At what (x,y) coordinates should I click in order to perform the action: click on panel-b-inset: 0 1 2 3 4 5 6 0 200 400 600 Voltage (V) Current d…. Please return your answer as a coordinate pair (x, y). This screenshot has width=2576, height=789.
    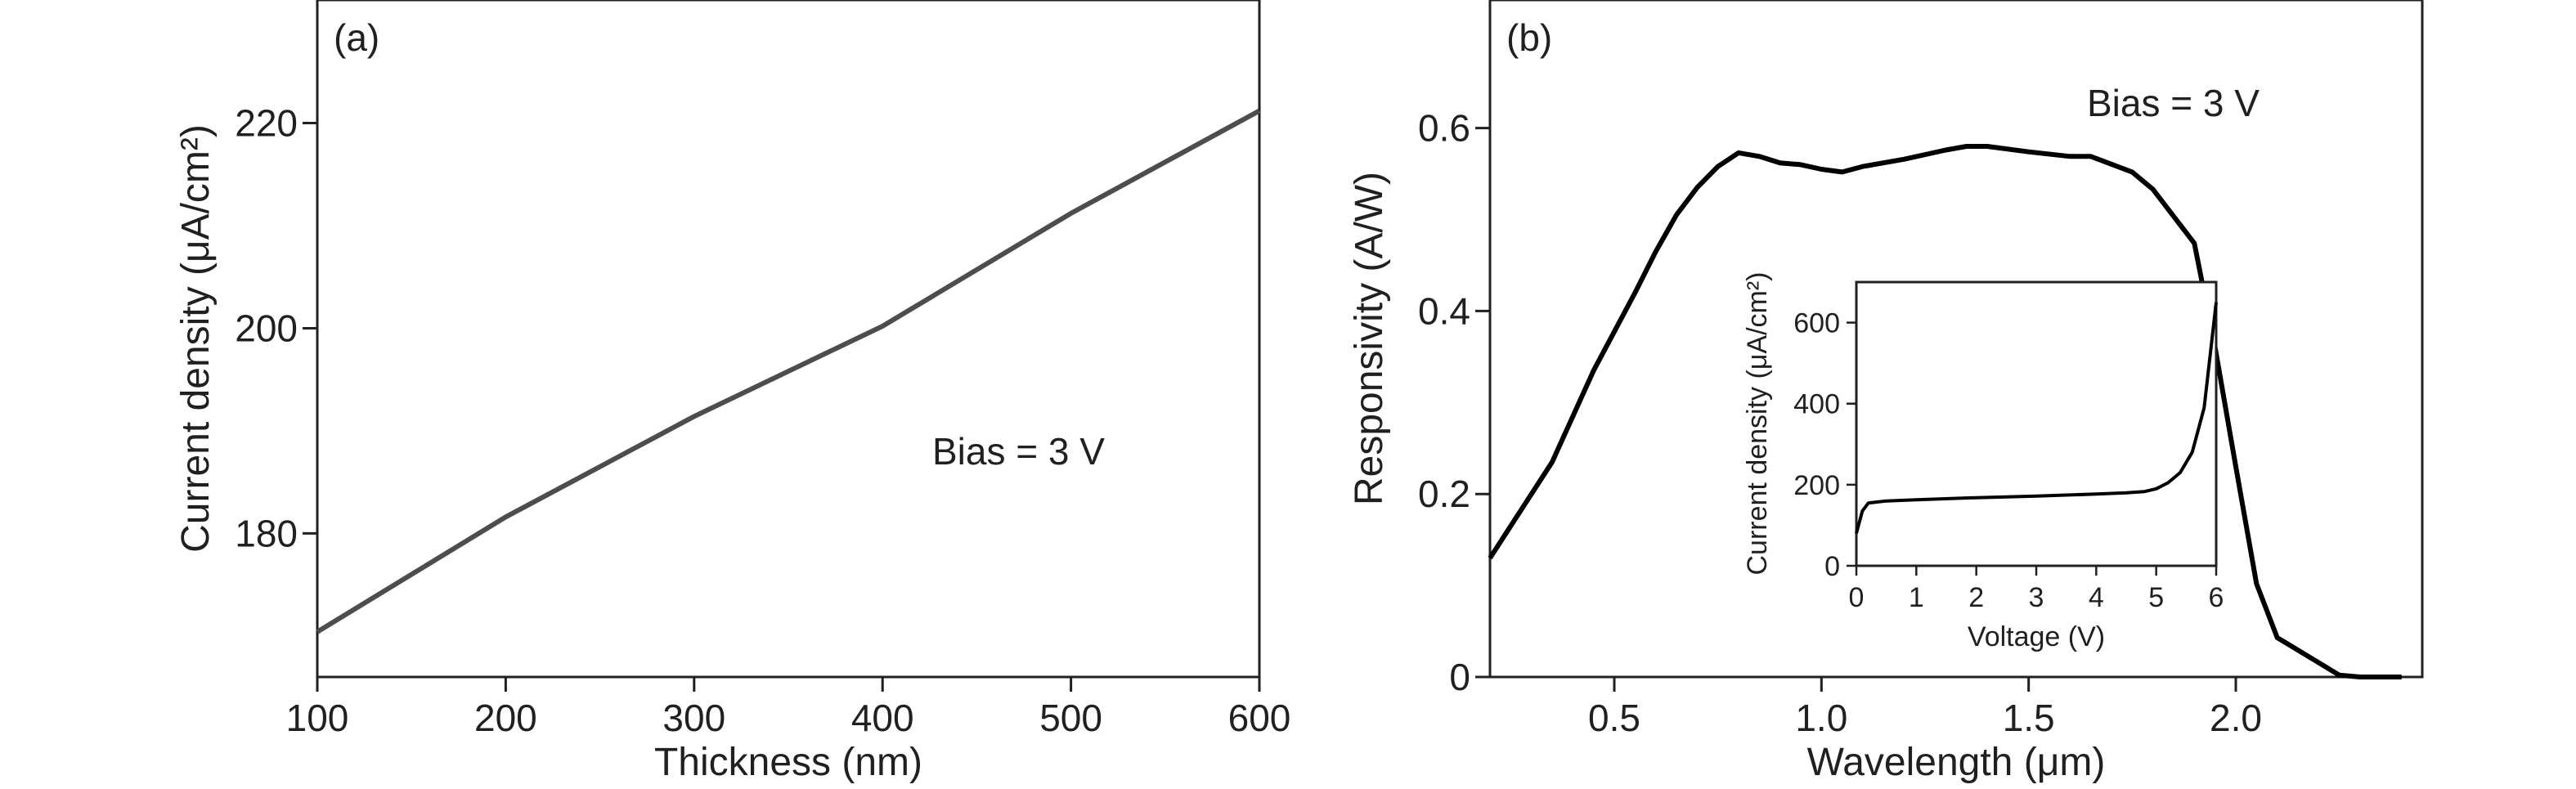
    Looking at the image, I should click on (1983, 462).